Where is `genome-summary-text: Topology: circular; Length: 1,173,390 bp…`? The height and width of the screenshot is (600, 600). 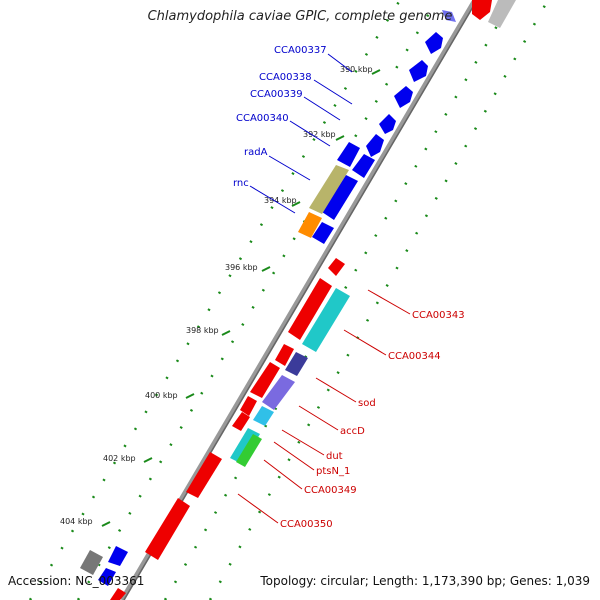 genome-summary-text: Topology: circular; Length: 1,173,390 bp… is located at coordinates (425, 581).